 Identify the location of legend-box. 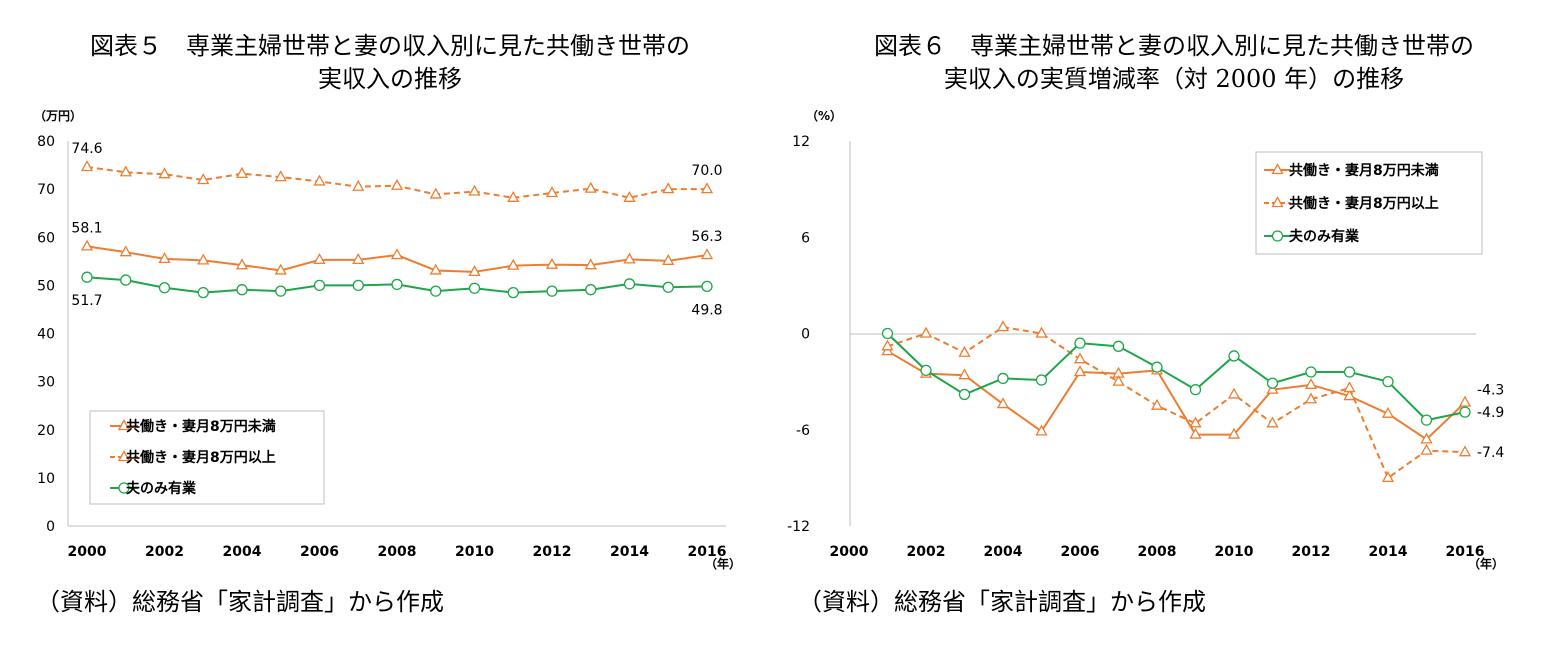
(1369, 203).